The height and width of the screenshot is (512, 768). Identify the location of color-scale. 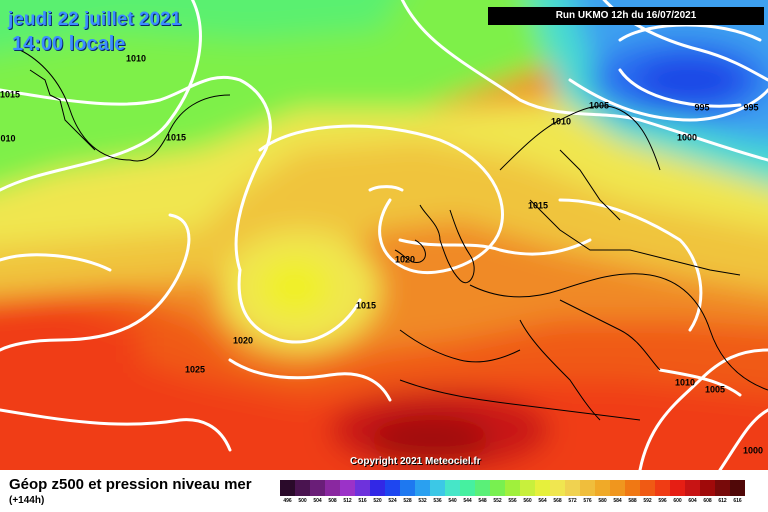
(512, 488).